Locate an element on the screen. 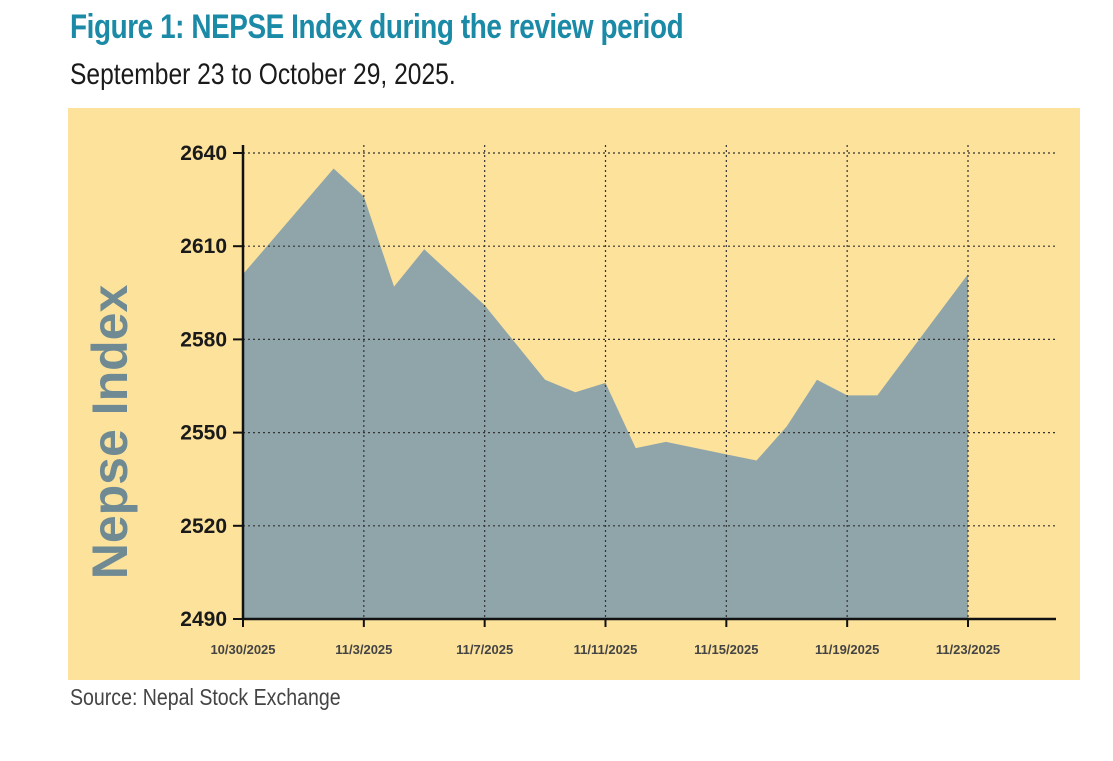 This screenshot has width=1113, height=761. x-tick-label: 11/11/2025 is located at coordinates (606, 649).